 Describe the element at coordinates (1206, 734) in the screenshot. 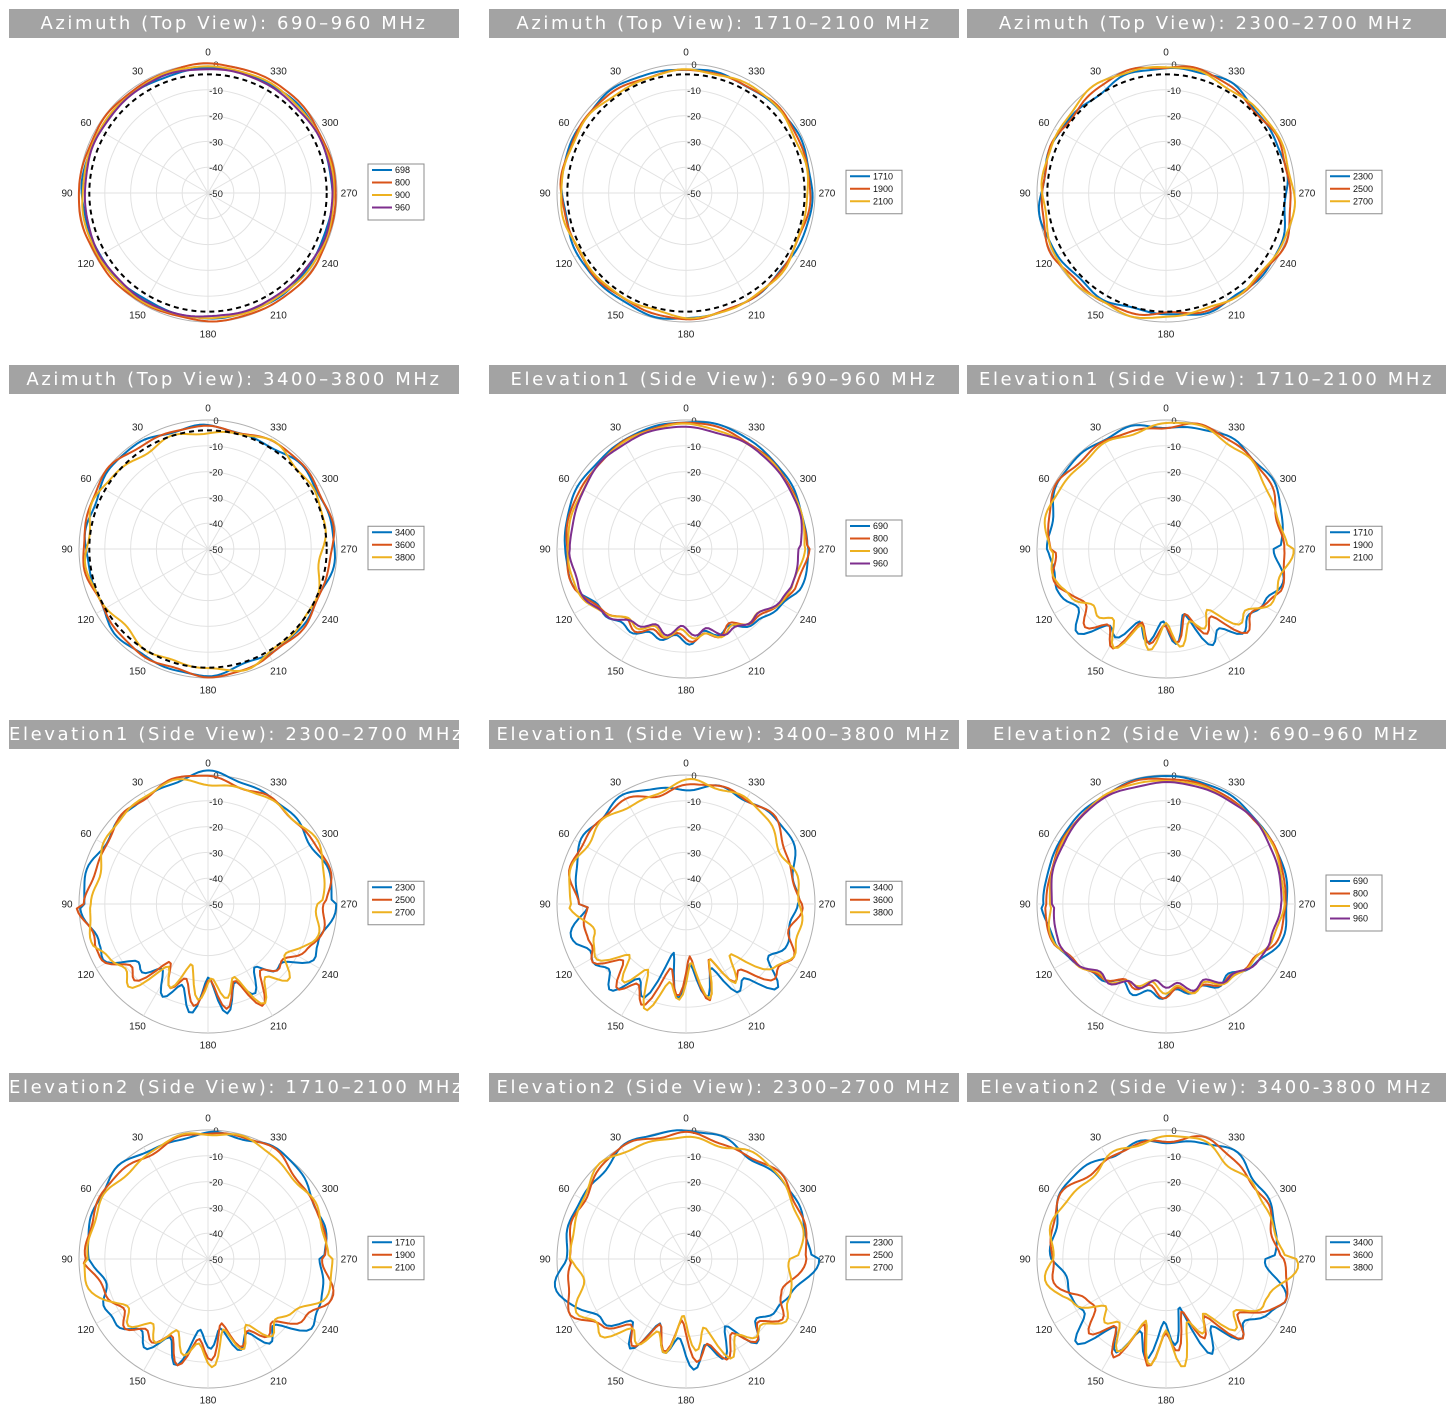

I see `chart-title: Elevation2 (Side View): 690–960 MHz` at that location.